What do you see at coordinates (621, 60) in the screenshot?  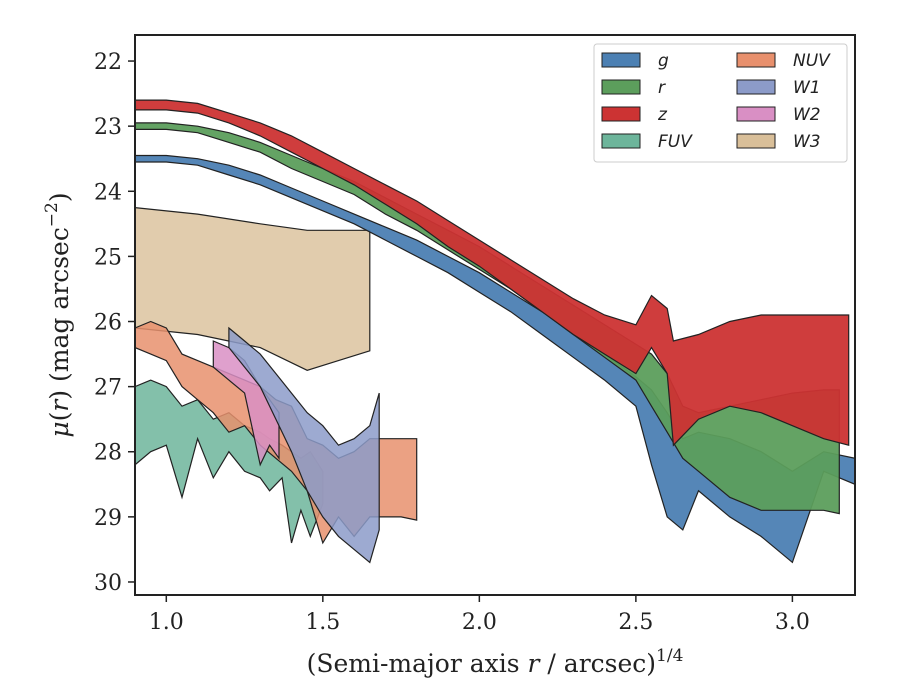 I see `legend-swatch-g` at bounding box center [621, 60].